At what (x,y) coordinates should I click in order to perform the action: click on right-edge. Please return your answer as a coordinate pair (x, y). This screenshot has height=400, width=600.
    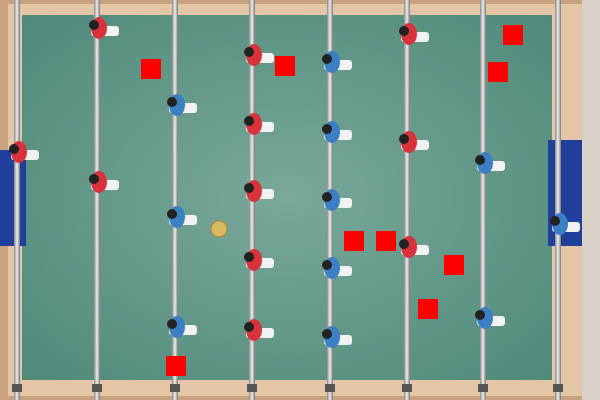
    Looking at the image, I should click on (591, 200).